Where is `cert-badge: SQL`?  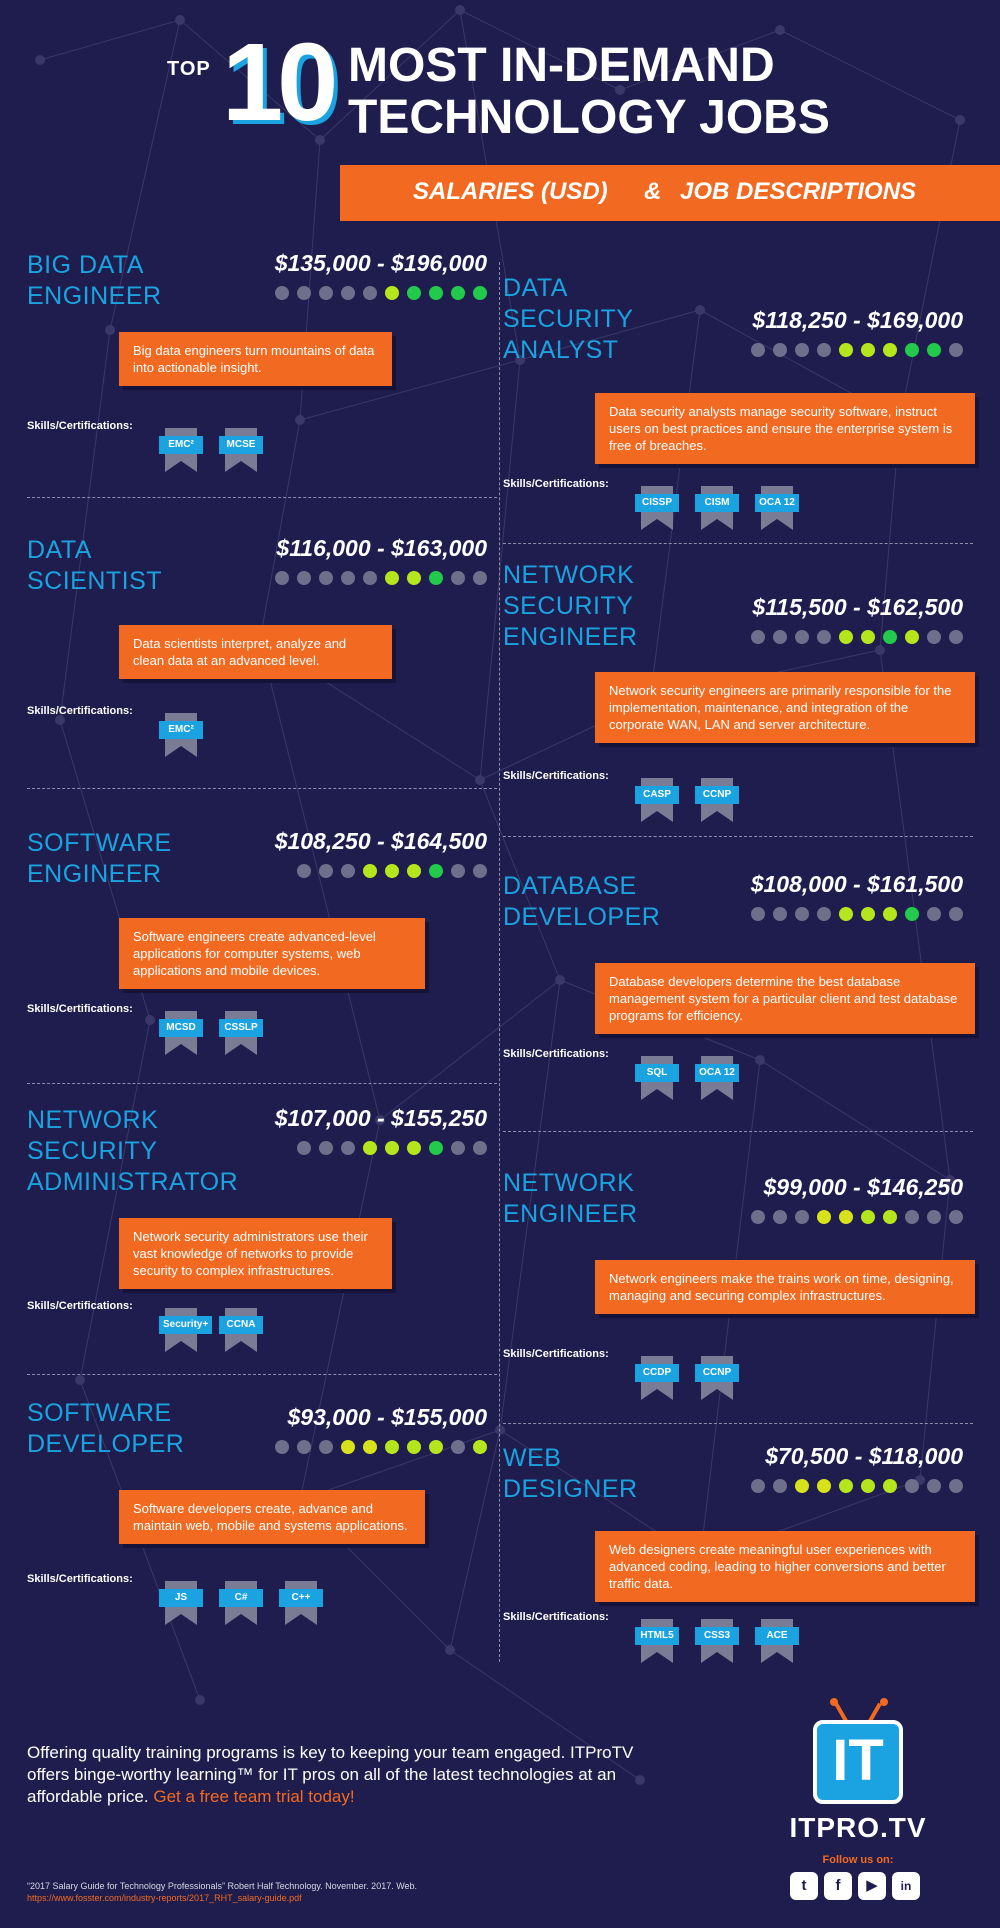 cert-badge: SQL is located at coordinates (657, 1073).